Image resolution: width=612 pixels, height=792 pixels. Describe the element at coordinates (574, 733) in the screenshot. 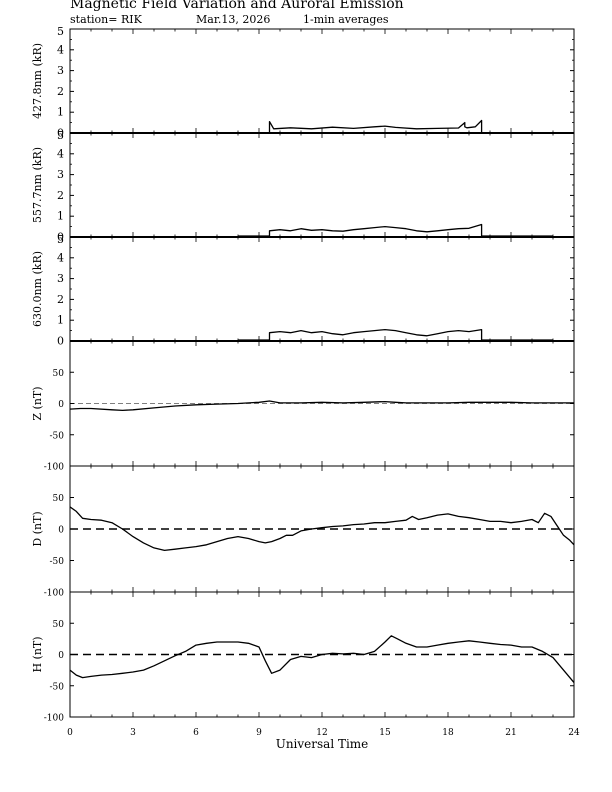

I see `xtick-label: 24` at that location.